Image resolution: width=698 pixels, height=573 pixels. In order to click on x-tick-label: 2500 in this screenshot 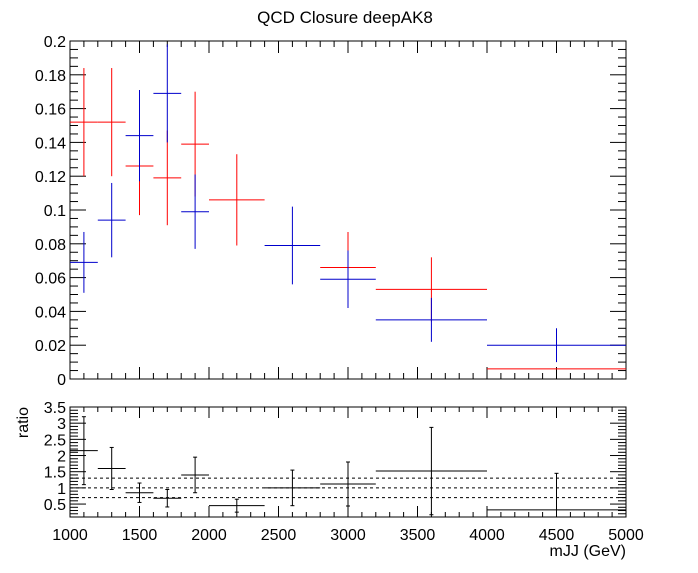, I will do `click(279, 535)`.